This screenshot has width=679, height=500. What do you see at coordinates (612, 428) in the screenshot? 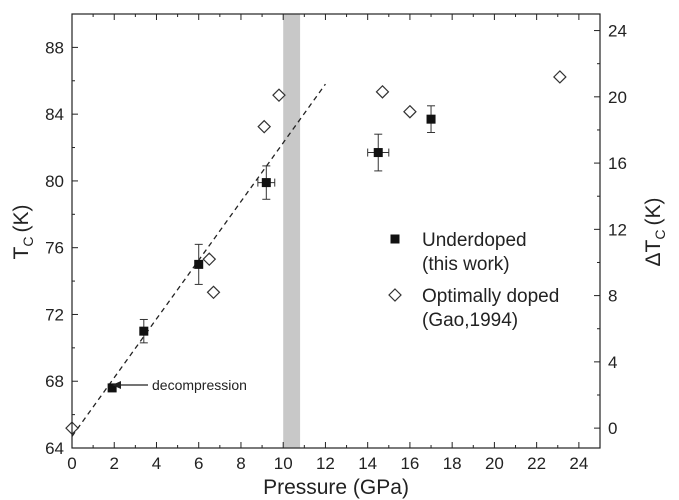
I see `y-right-tick-label: 0` at bounding box center [612, 428].